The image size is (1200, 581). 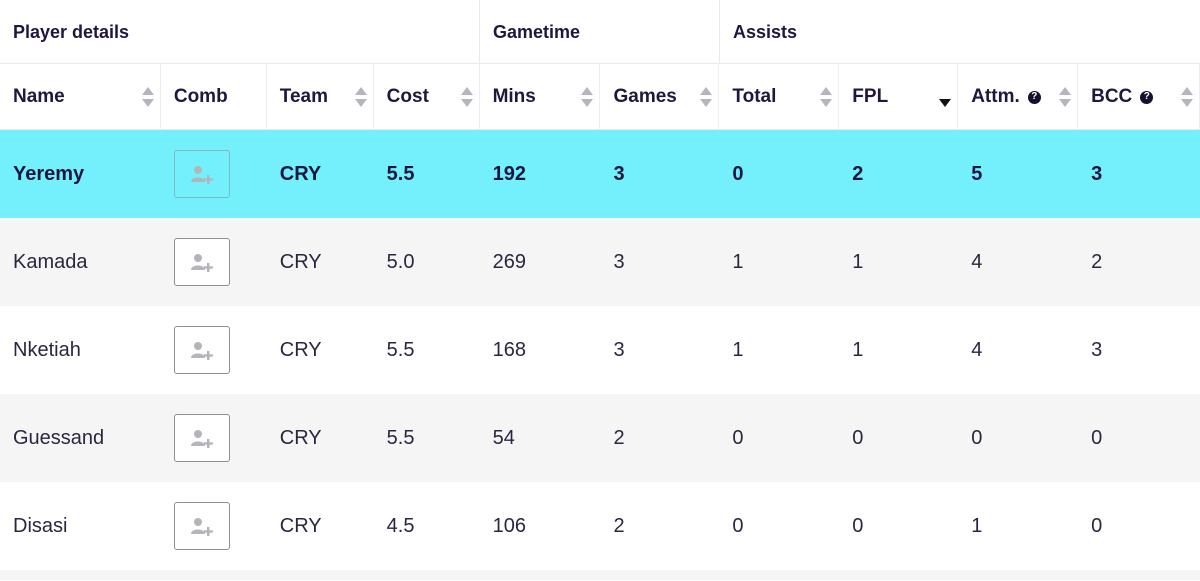 I want to click on column-header-games: Games, so click(x=660, y=97).